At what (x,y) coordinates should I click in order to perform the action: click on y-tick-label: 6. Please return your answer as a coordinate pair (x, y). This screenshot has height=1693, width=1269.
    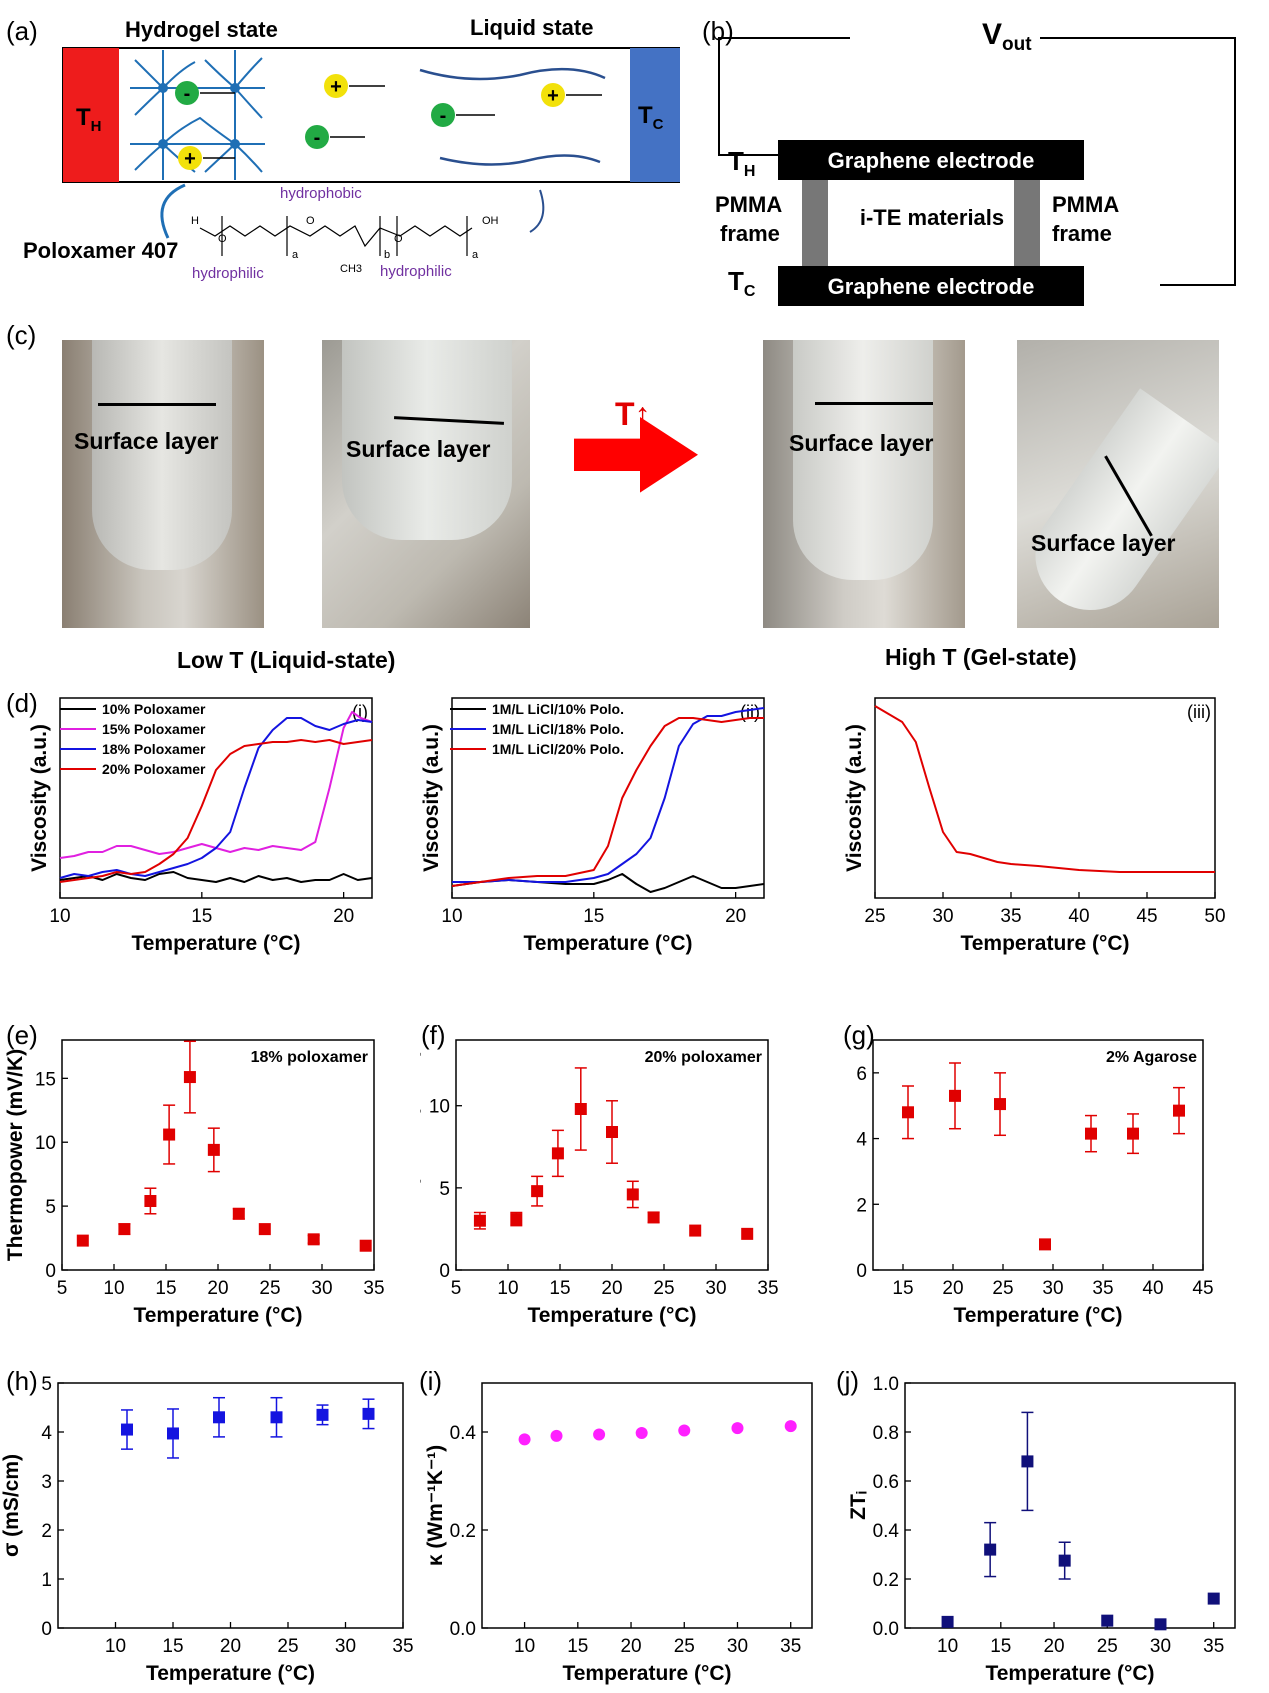
    Looking at the image, I should click on (861, 1074).